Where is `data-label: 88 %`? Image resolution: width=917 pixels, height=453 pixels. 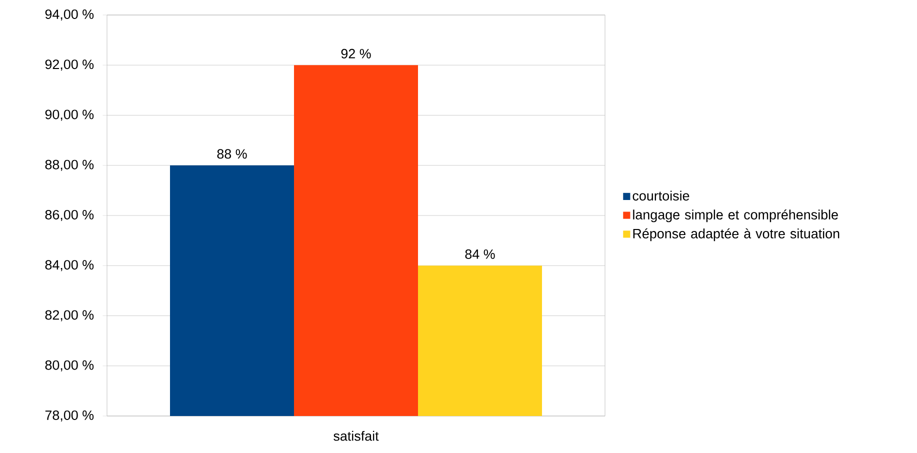
data-label: 88 % is located at coordinates (232, 154).